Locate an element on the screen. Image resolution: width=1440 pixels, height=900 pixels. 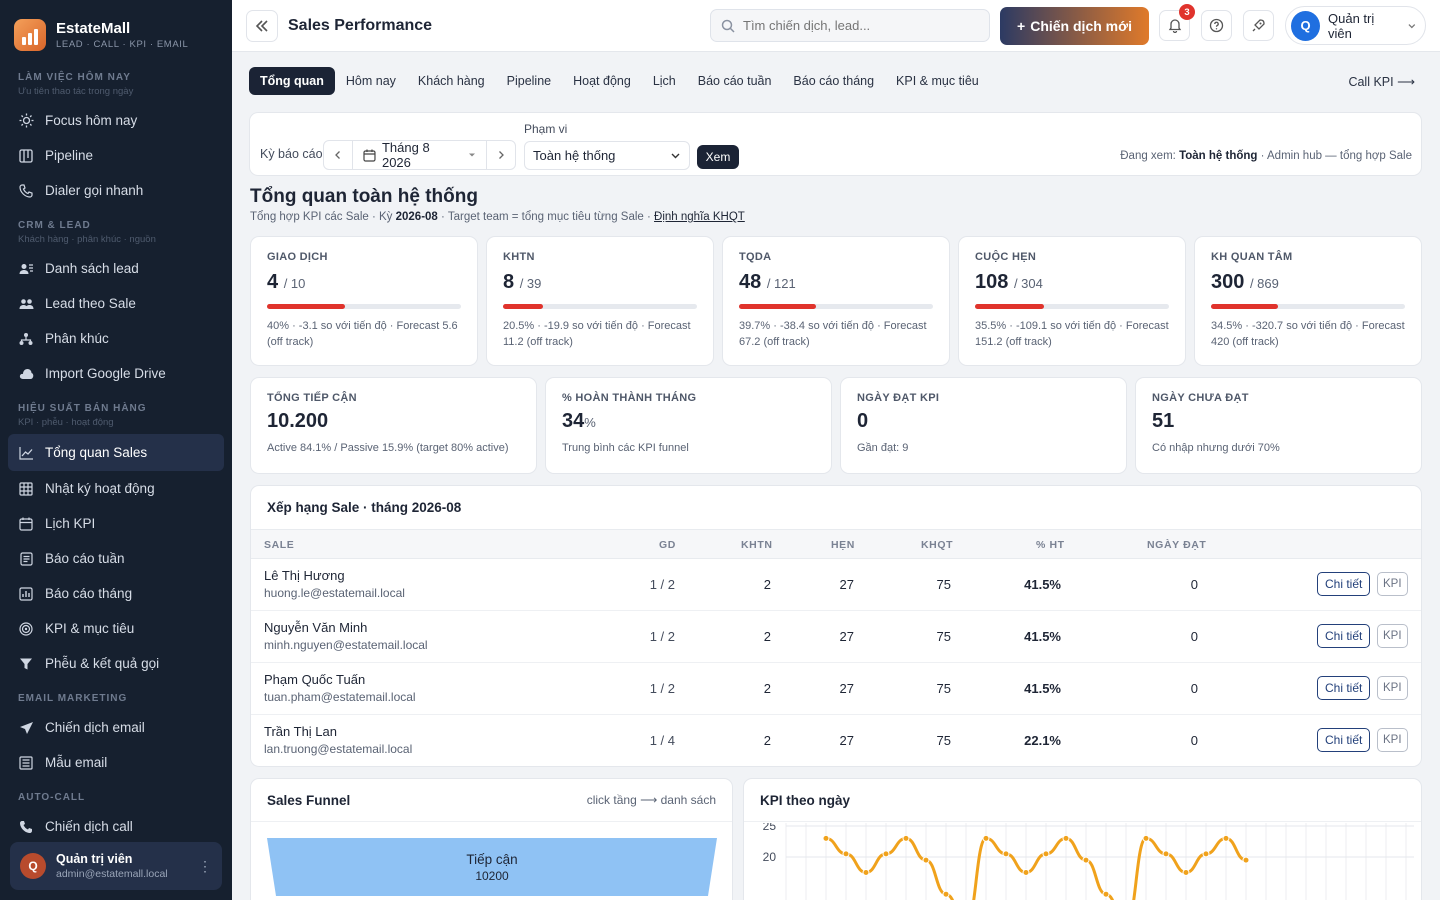
next-period-button is located at coordinates (501, 155).